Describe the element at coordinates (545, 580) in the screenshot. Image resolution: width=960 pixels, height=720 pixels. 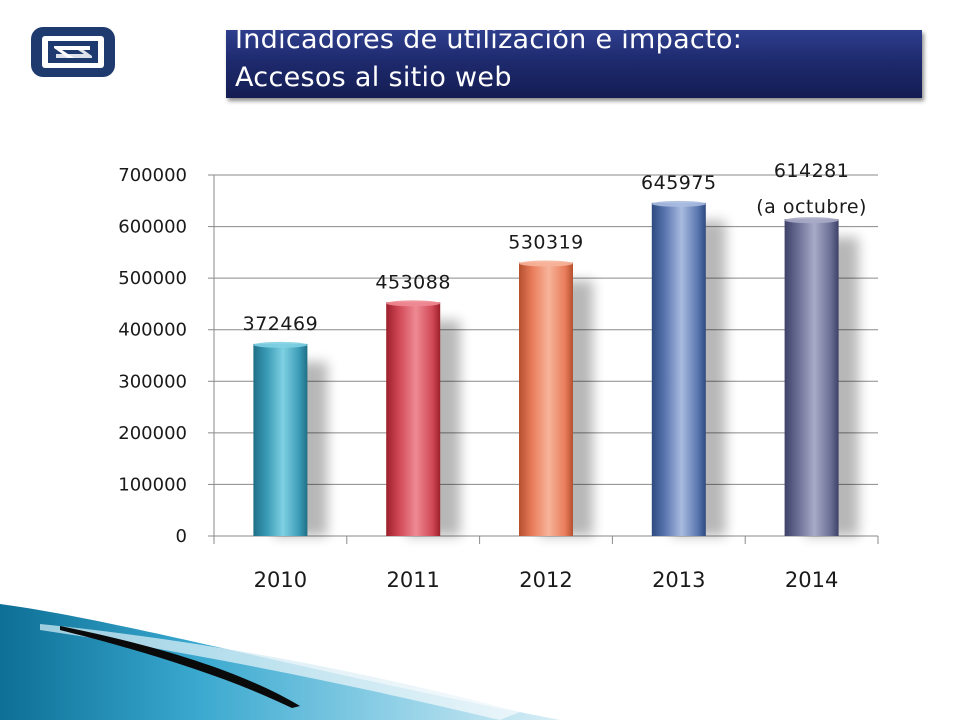
I see `x-tick-label: 2012` at that location.